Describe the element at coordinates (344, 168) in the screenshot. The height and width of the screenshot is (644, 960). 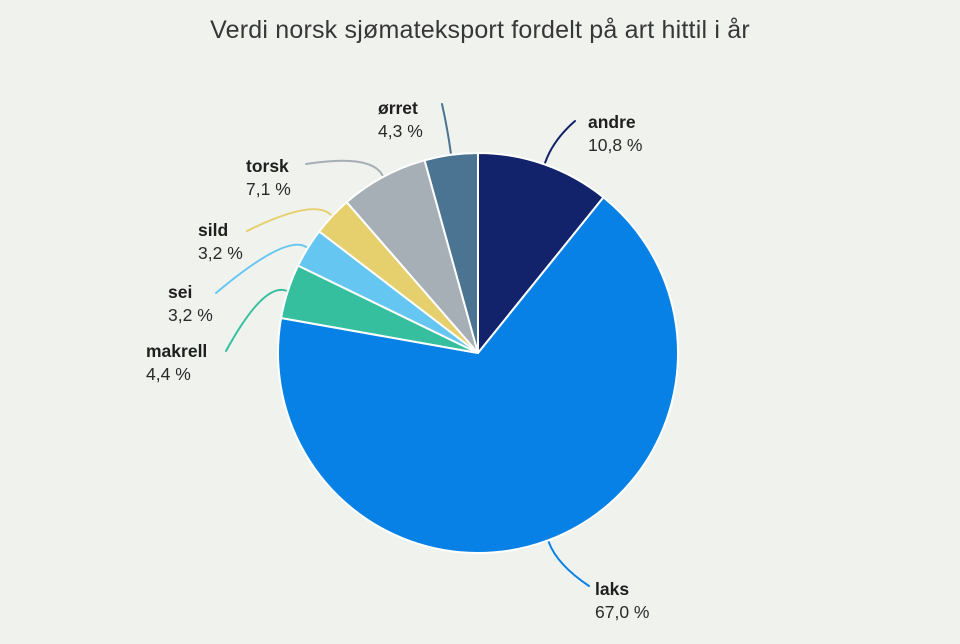
I see `leader-line-torsk` at that location.